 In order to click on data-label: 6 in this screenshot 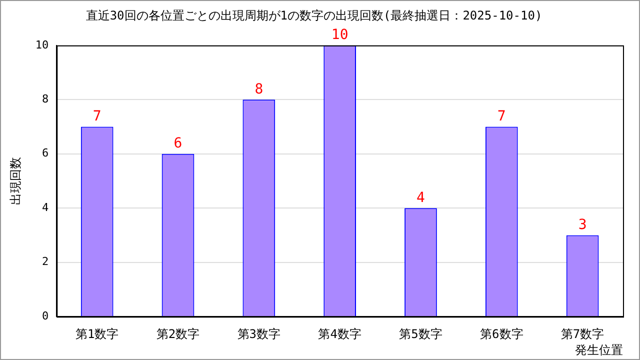, I will do `click(178, 144)`.